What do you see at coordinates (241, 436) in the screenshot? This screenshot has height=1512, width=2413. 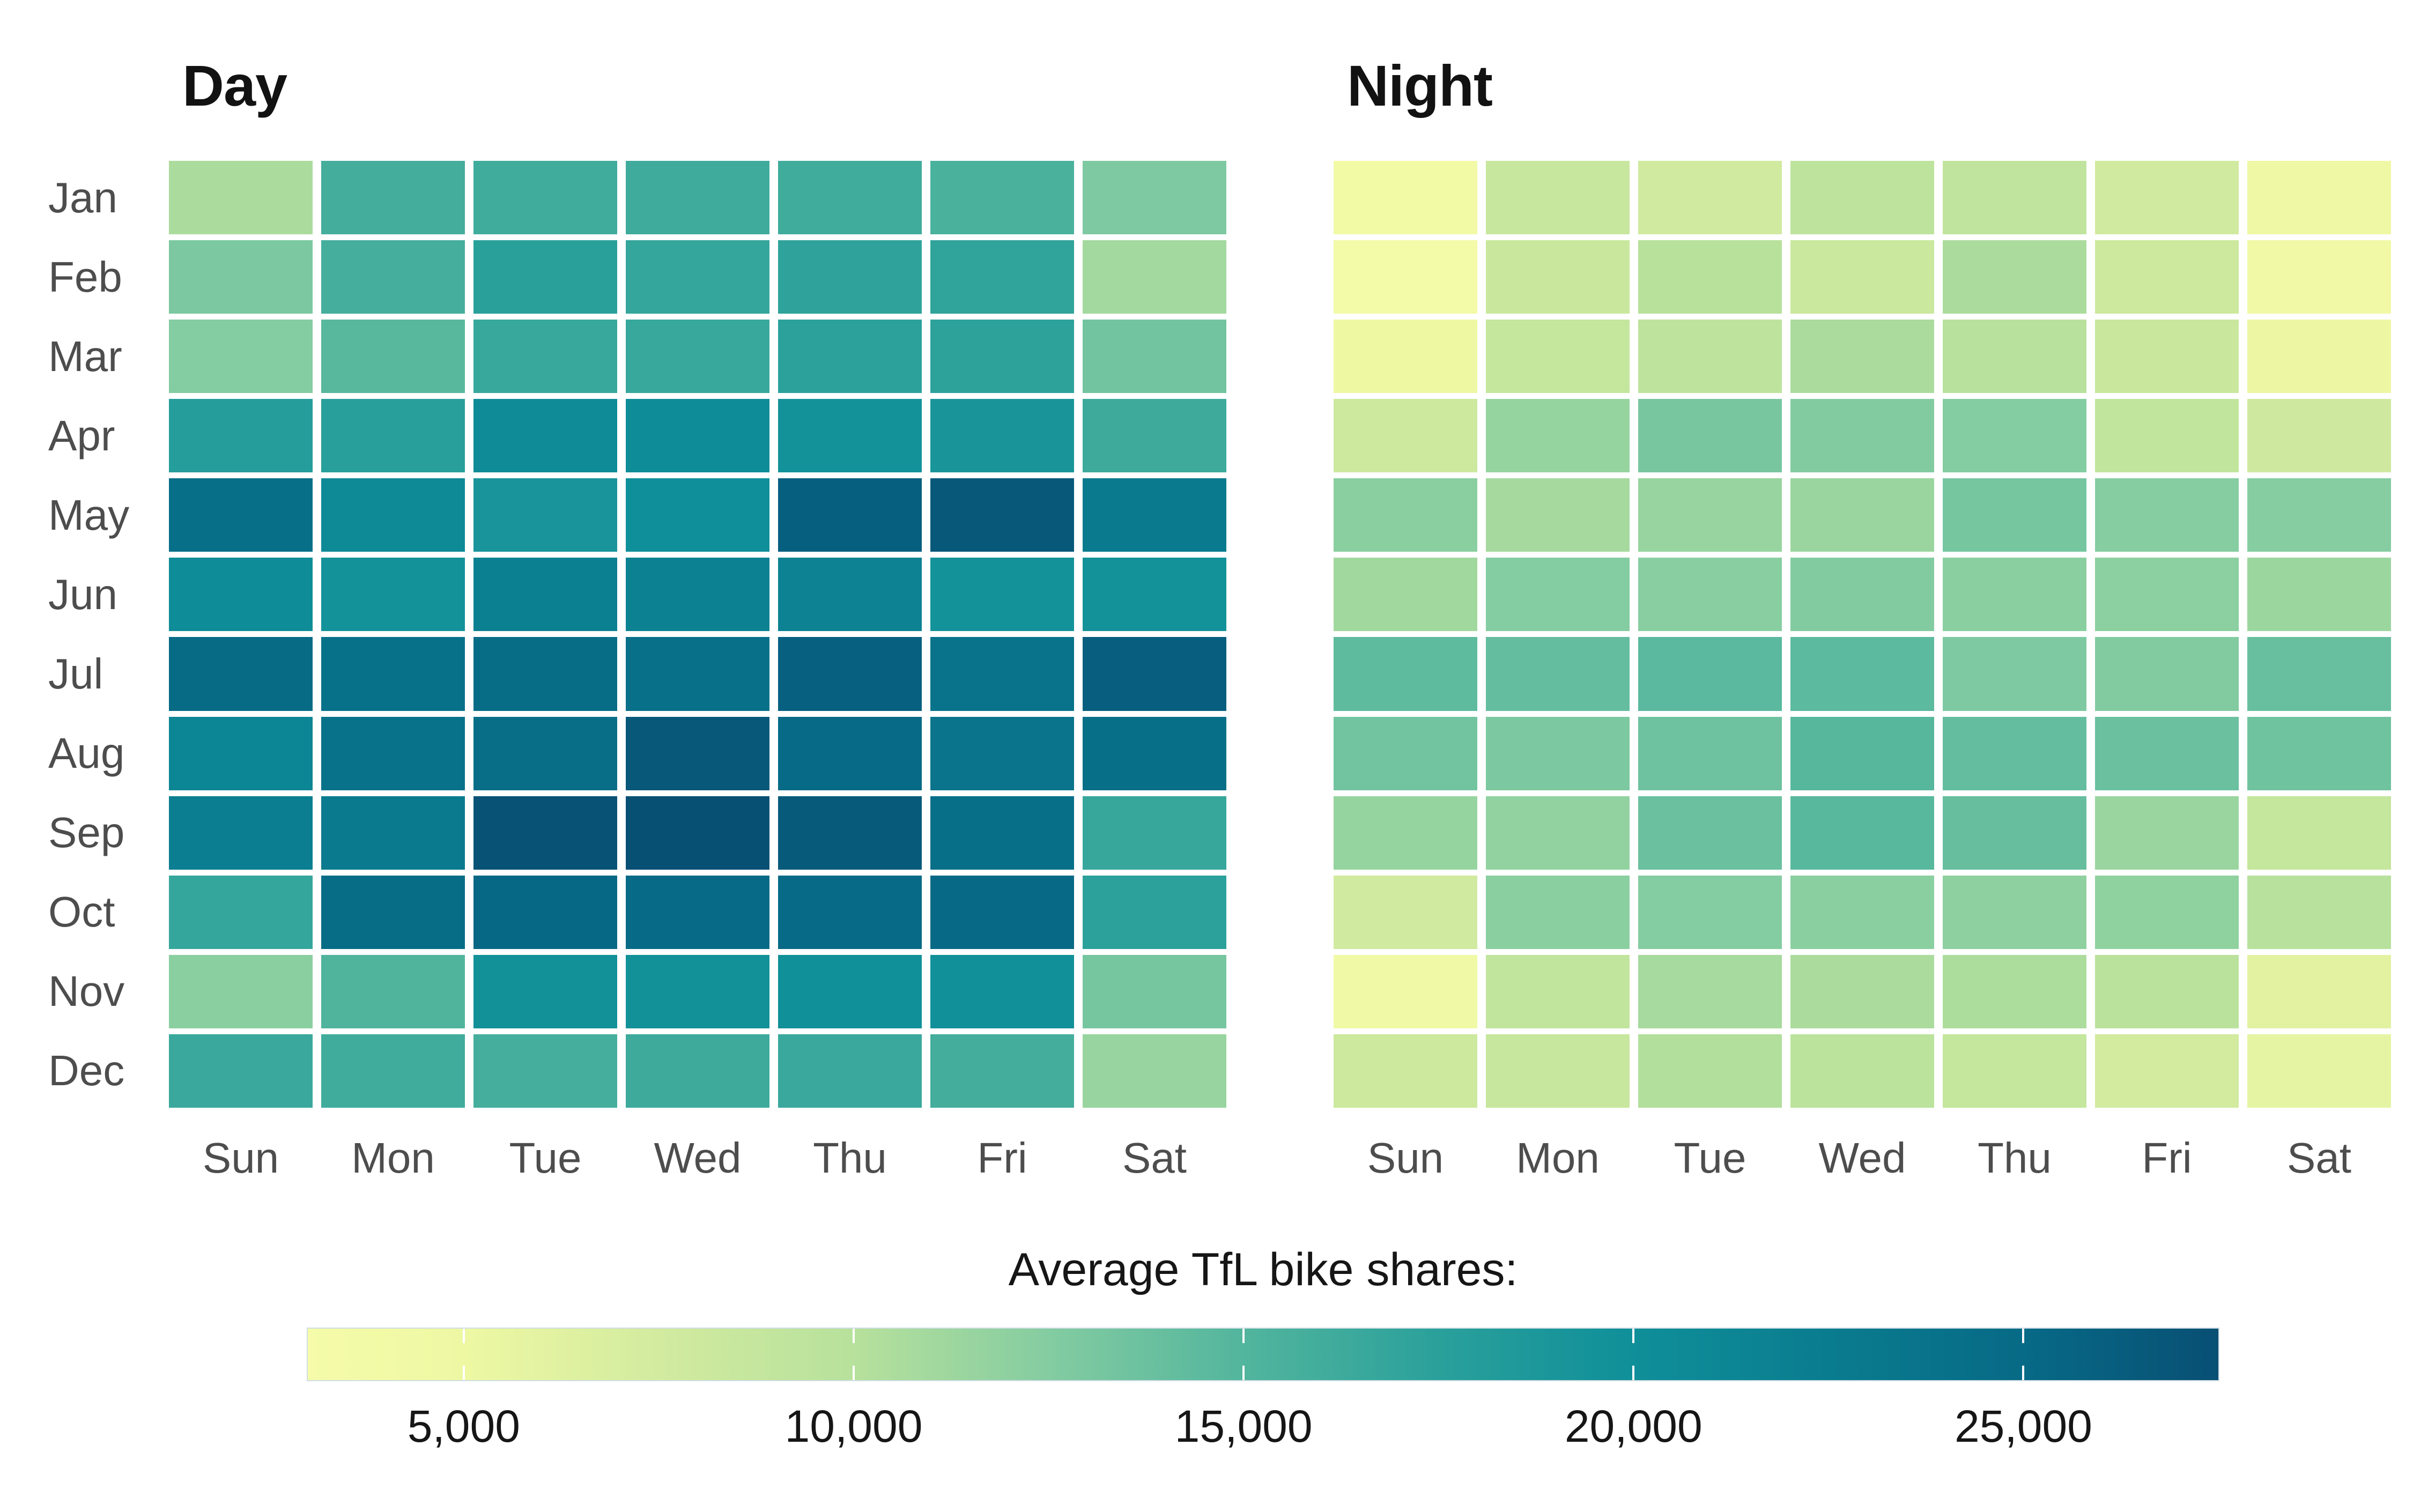 I see `heatmap-cell-day-apr-sun` at bounding box center [241, 436].